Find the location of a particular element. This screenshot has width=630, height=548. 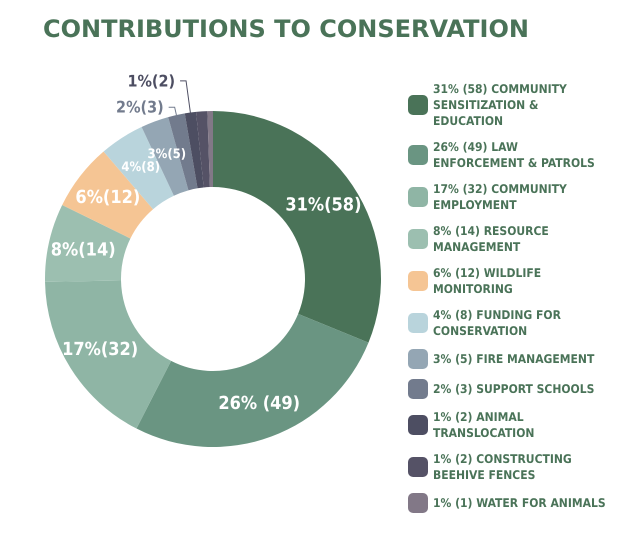

data-label: 26% (49) is located at coordinates (259, 403).